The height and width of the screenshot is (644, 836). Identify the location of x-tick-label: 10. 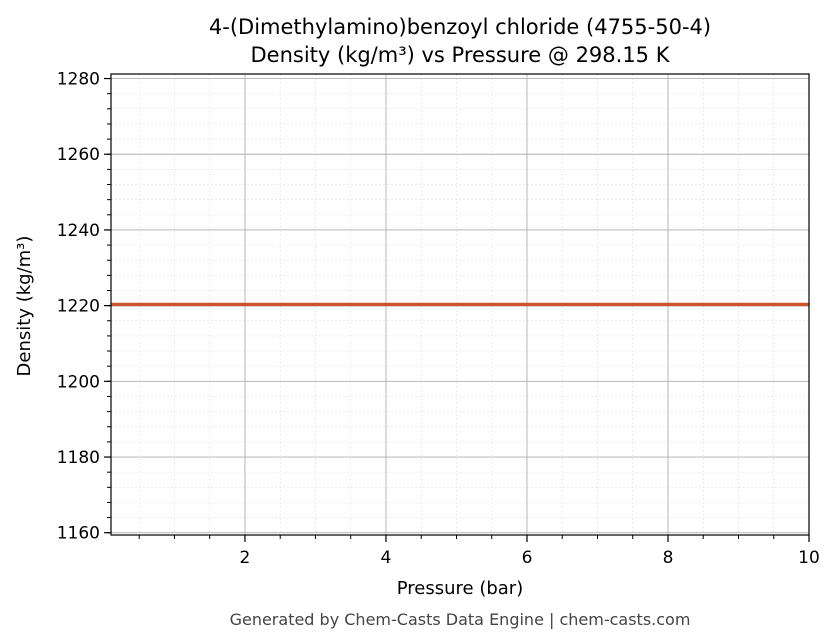
(809, 558).